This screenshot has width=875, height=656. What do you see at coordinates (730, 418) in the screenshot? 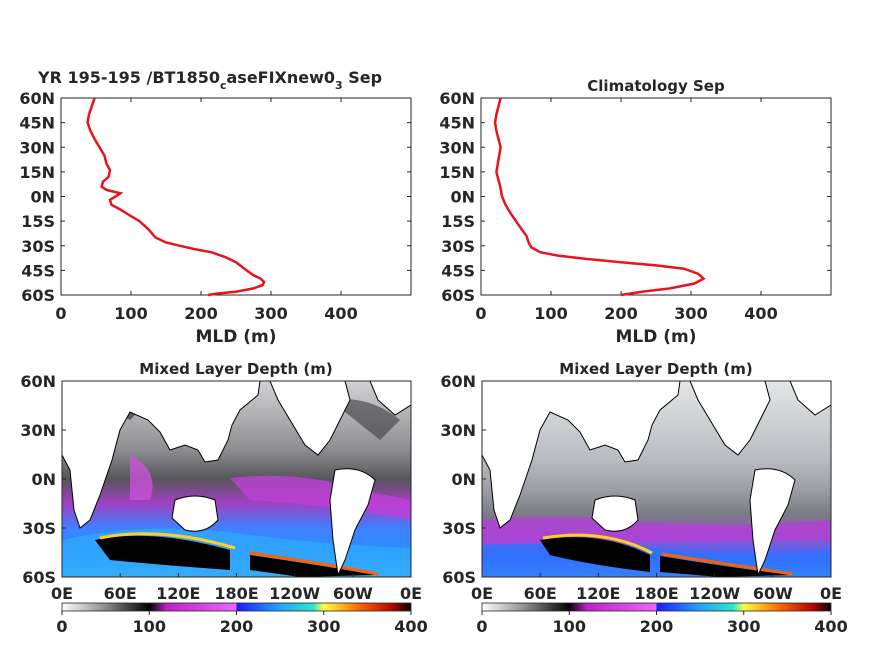
I see `map-2-north-america` at bounding box center [730, 418].